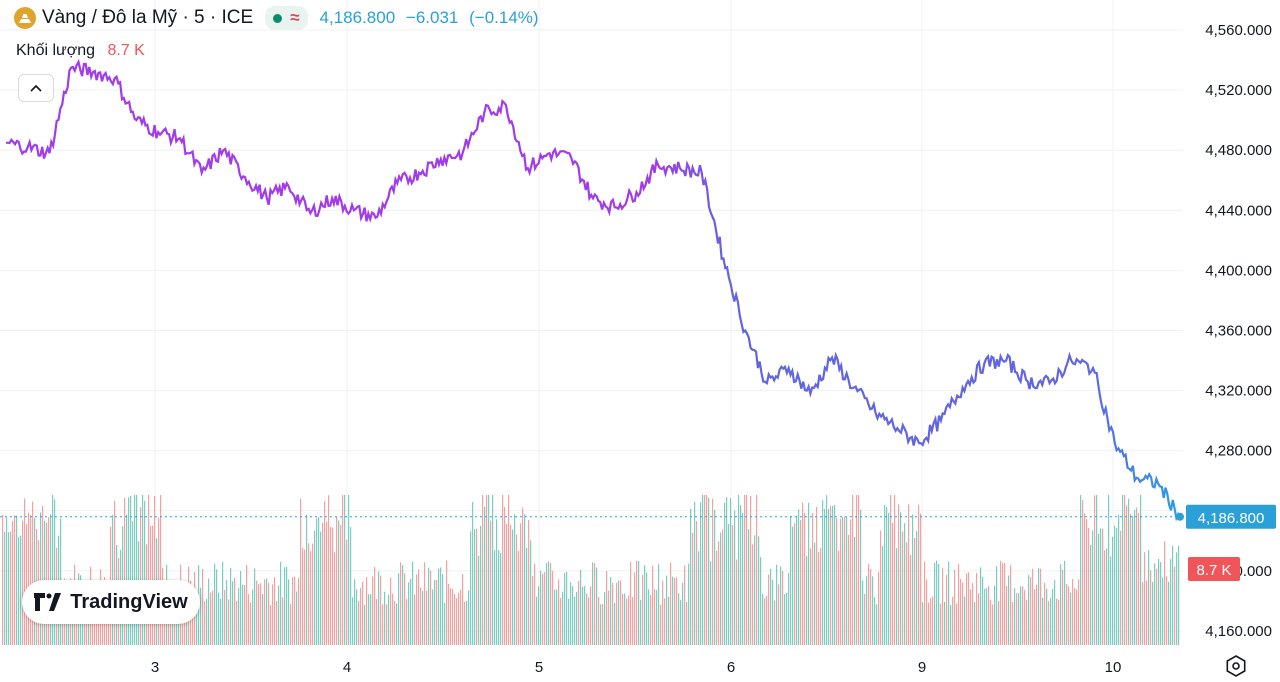  Describe the element at coordinates (56, 50) in the screenshot. I see `volume-label: Khối lượng` at that location.